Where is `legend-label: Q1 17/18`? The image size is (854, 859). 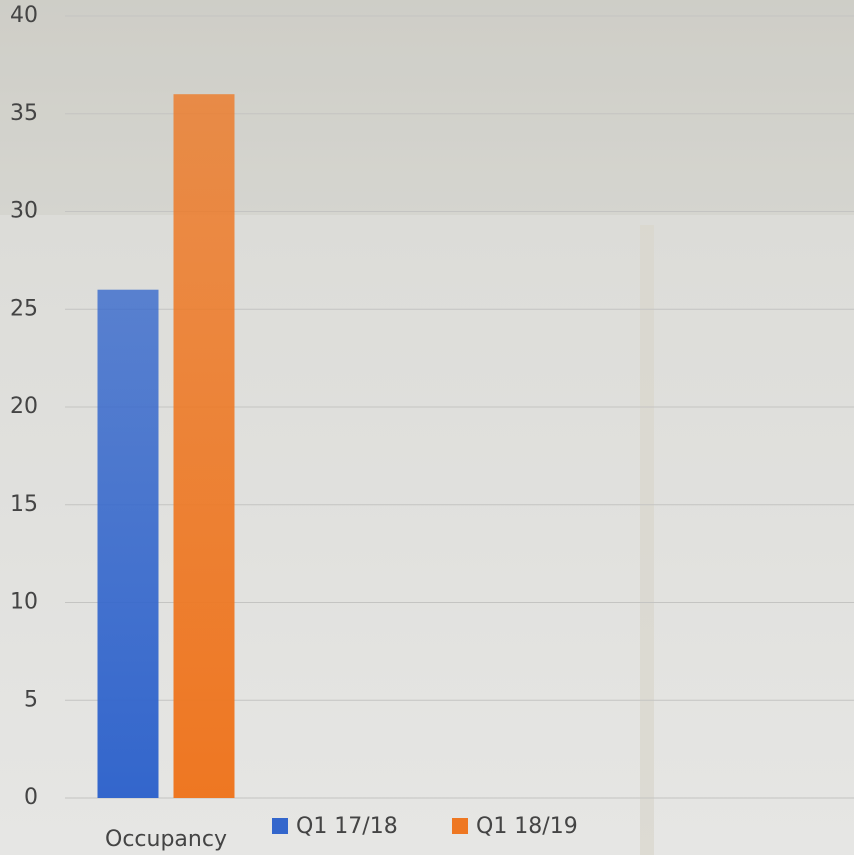
legend-label: Q1 17/18 is located at coordinates (347, 826).